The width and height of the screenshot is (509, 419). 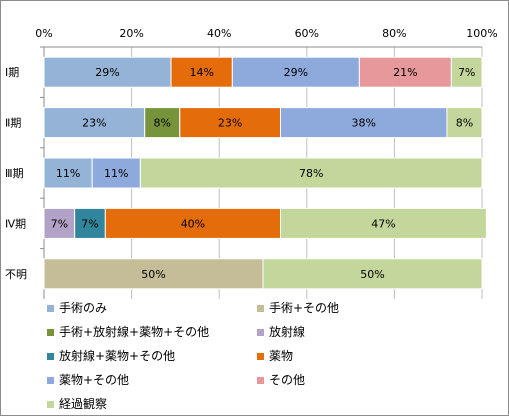 I want to click on data-label: 21%, so click(x=405, y=72).